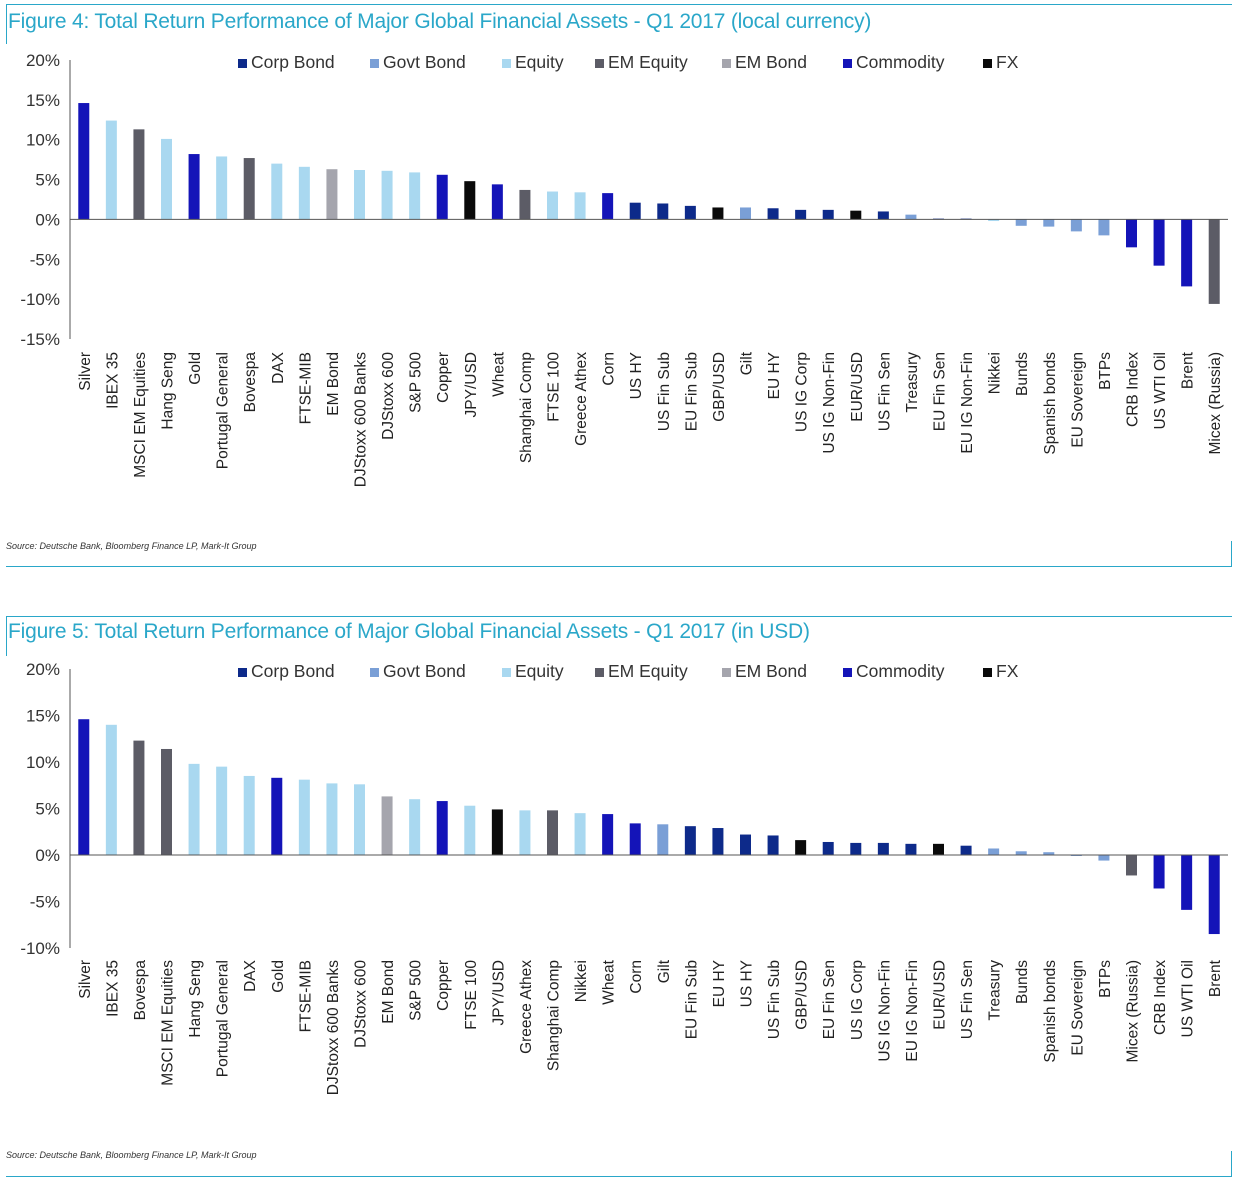 The image size is (1238, 1182). What do you see at coordinates (994, 851) in the screenshot?
I see `bar-treasury` at bounding box center [994, 851].